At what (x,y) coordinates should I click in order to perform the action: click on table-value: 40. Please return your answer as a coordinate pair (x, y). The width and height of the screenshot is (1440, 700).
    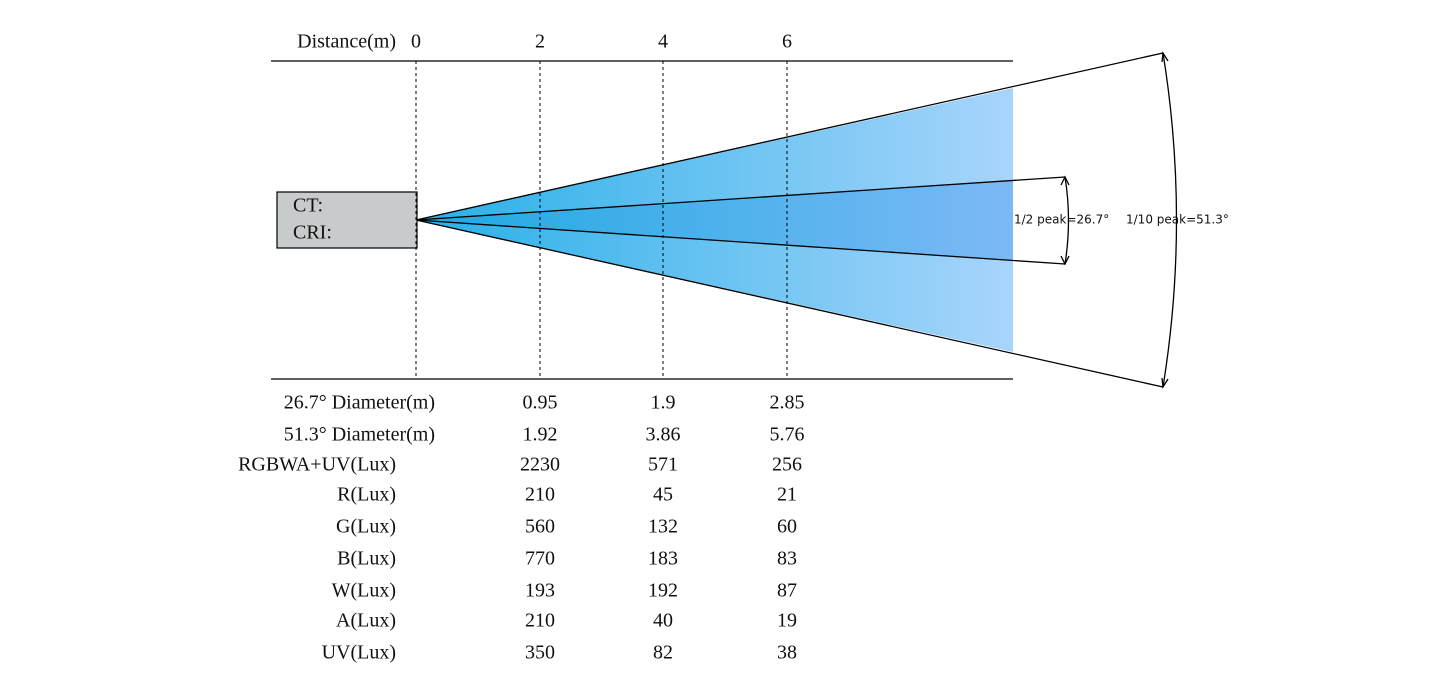
    Looking at the image, I should click on (663, 621).